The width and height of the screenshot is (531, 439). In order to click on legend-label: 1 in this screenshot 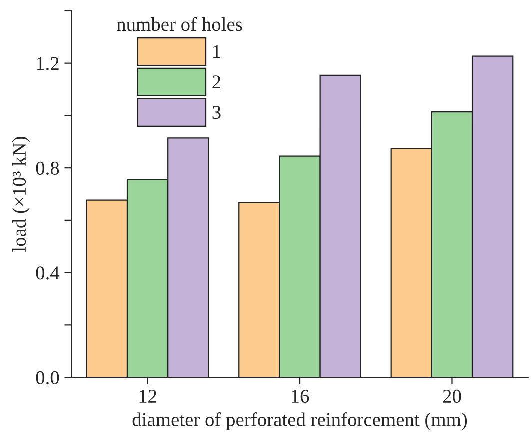, I will do `click(217, 51)`.